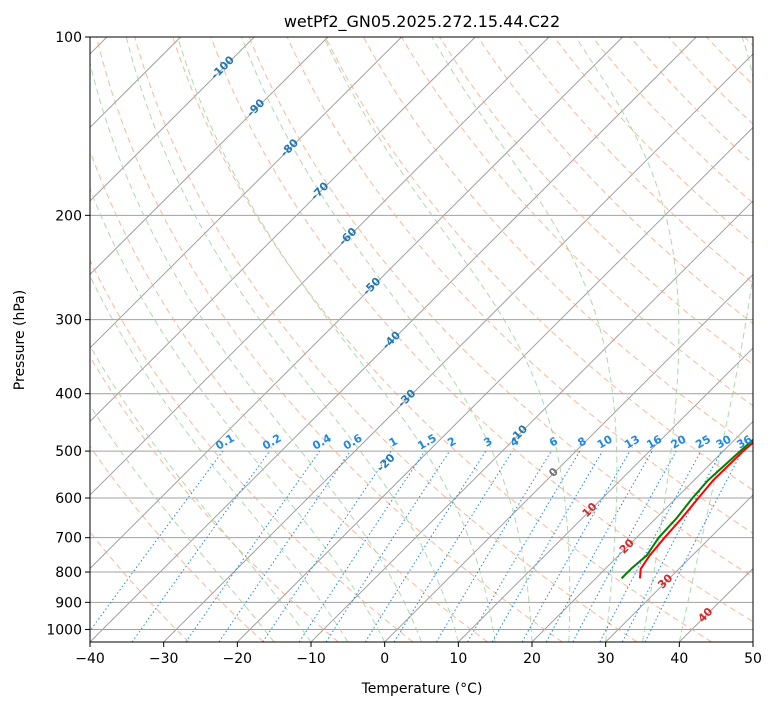 This screenshot has height=708, width=775. What do you see at coordinates (164, 659) in the screenshot?
I see `x-tick-label: −30` at bounding box center [164, 659].